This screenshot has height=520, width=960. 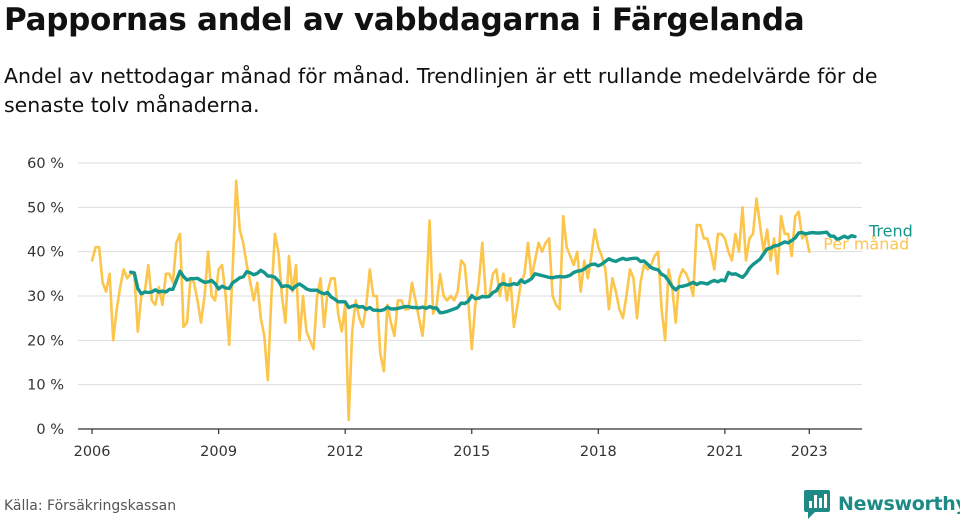 What do you see at coordinates (45, 253) in the screenshot?
I see `y-tick-label: 40 %` at bounding box center [45, 253].